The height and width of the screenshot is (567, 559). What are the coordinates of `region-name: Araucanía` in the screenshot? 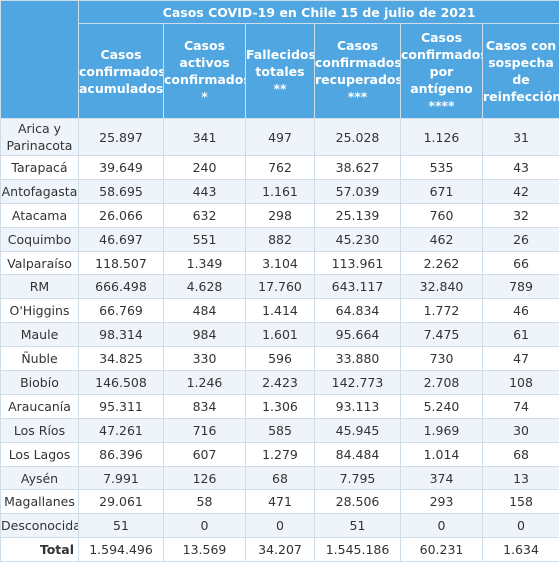 It's located at (39, 406).